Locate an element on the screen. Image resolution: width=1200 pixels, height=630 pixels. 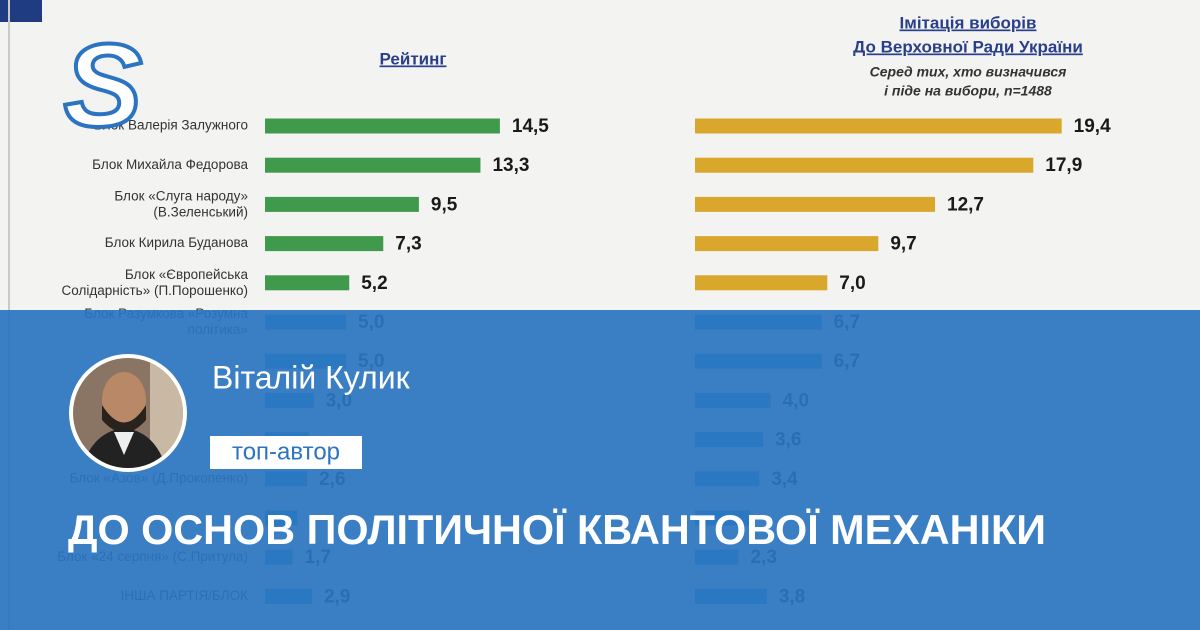
author-name: Віталій Кулик is located at coordinates (311, 377).